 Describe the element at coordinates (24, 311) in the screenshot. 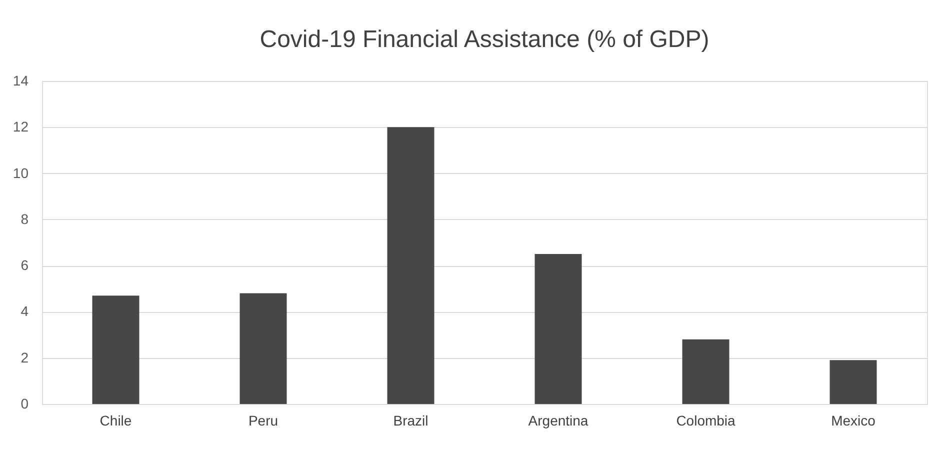

I see `y-tick-label: 4` at that location.